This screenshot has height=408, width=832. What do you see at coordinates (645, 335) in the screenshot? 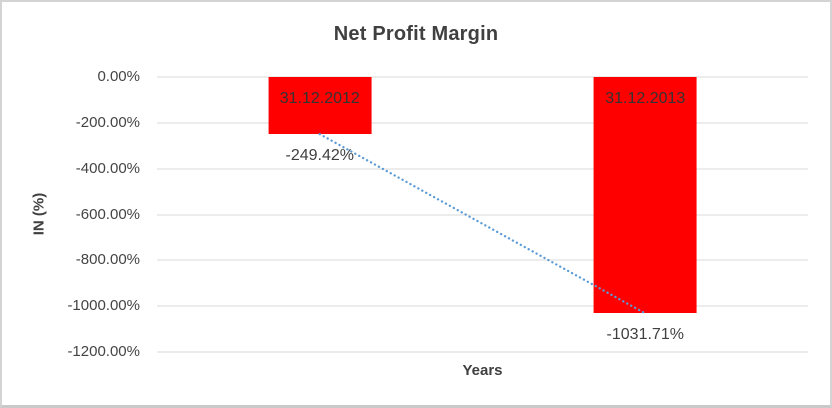
I see `bar-value-label: -1031.71%` at bounding box center [645, 335].